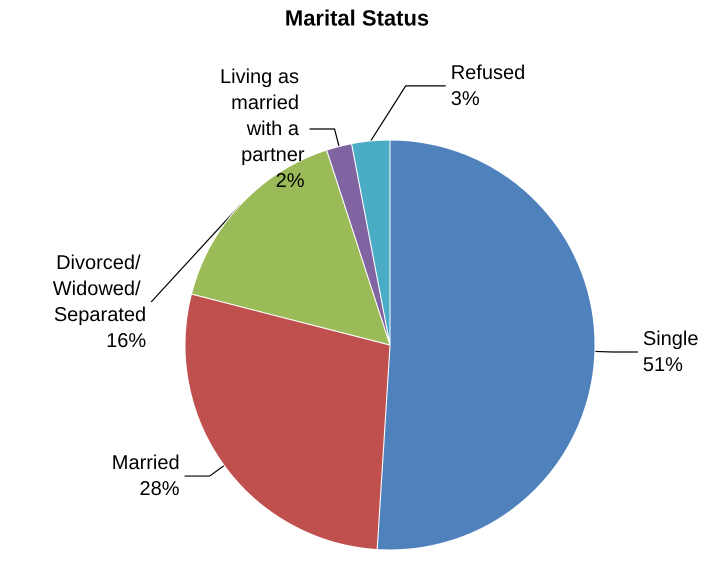 This screenshot has width=714, height=562. Describe the element at coordinates (488, 73) in the screenshot. I see `slice-label: Refused` at that location.